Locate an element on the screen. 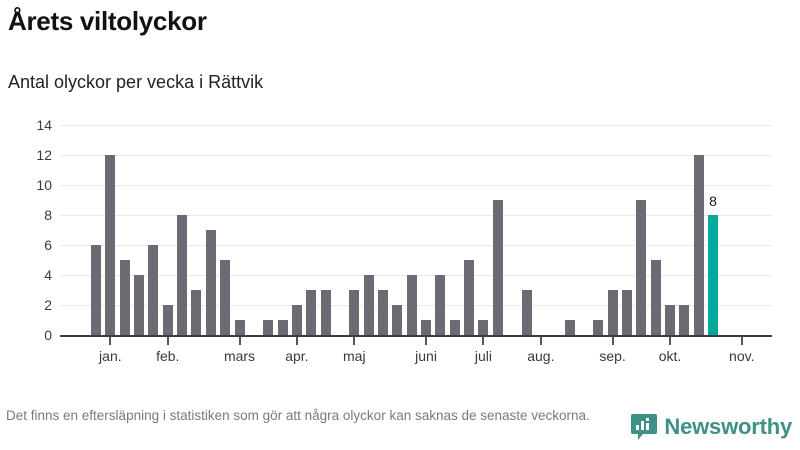 This screenshot has width=800, height=450. x-axis-tick-label: maj is located at coordinates (354, 356).